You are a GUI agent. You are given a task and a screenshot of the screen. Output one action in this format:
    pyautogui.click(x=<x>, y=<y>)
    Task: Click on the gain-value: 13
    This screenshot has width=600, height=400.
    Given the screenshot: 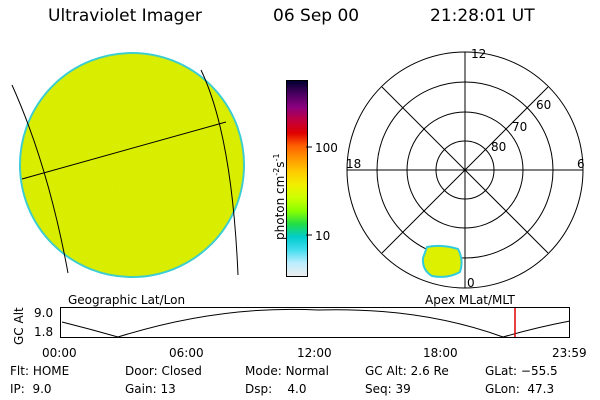 What is the action you would take?
    pyautogui.click(x=168, y=389)
    